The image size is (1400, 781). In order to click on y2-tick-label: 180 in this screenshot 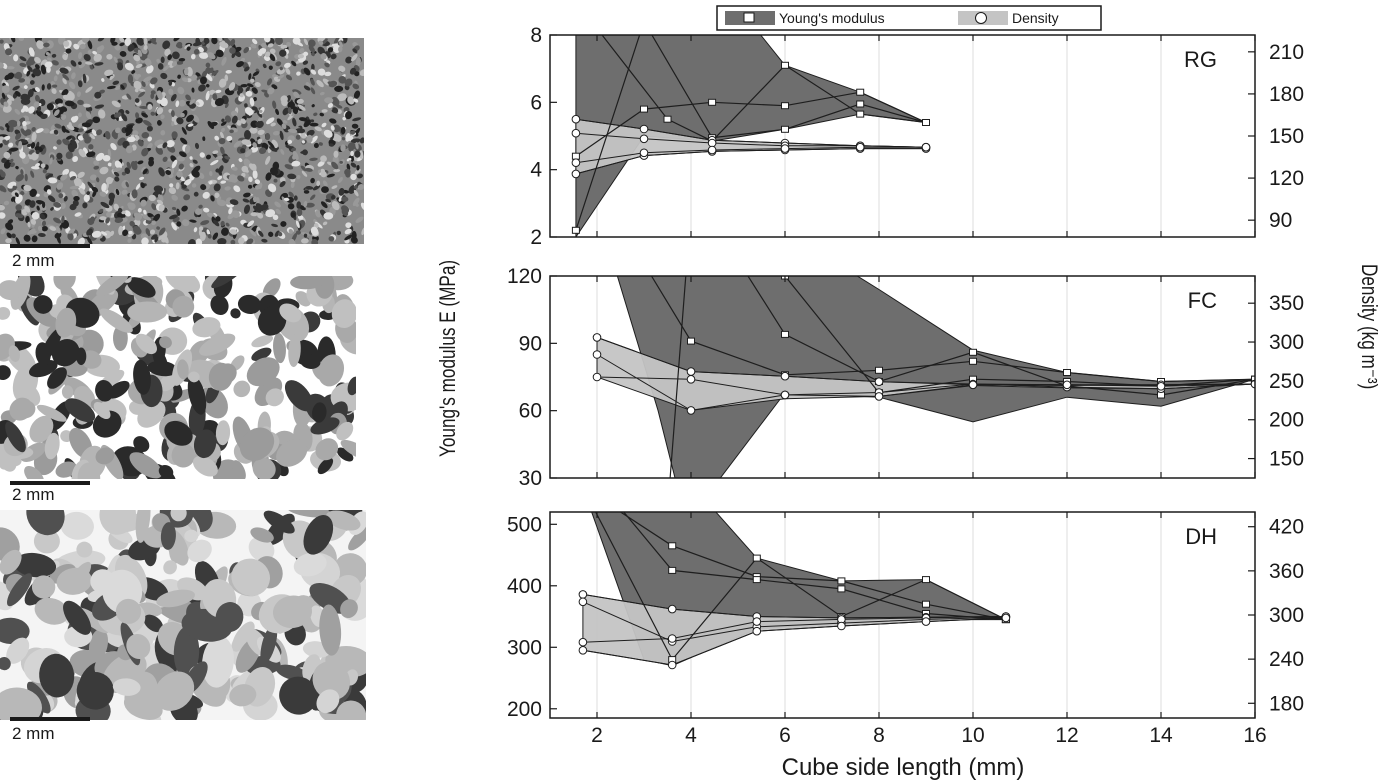, I will do `click(1286, 703)`.